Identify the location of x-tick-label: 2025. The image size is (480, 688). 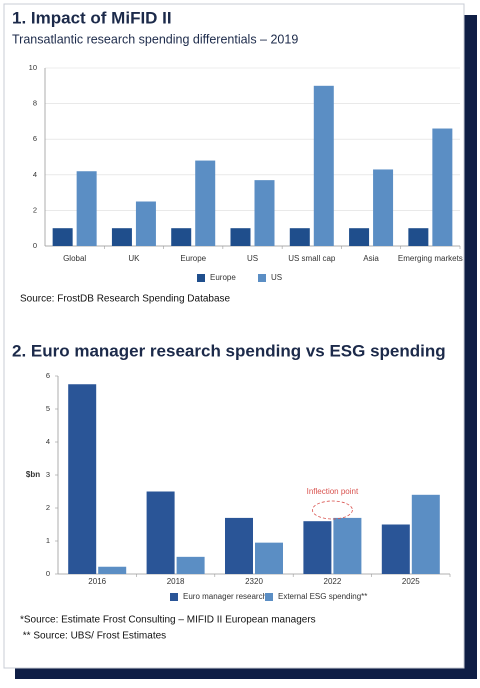
(411, 581).